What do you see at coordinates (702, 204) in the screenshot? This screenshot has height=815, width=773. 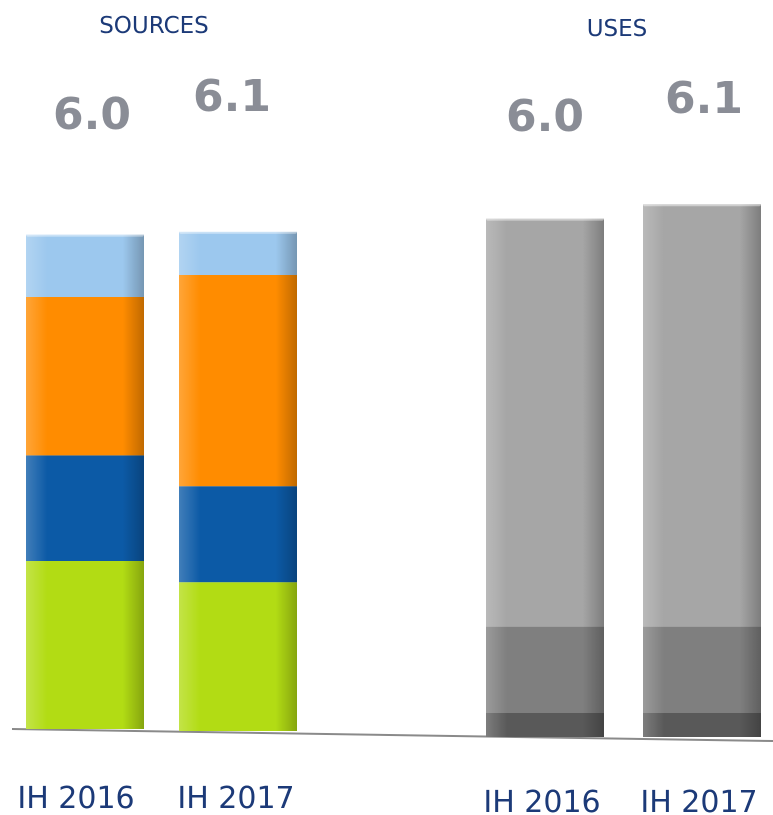 I see `uses-bar-2-cap` at bounding box center [702, 204].